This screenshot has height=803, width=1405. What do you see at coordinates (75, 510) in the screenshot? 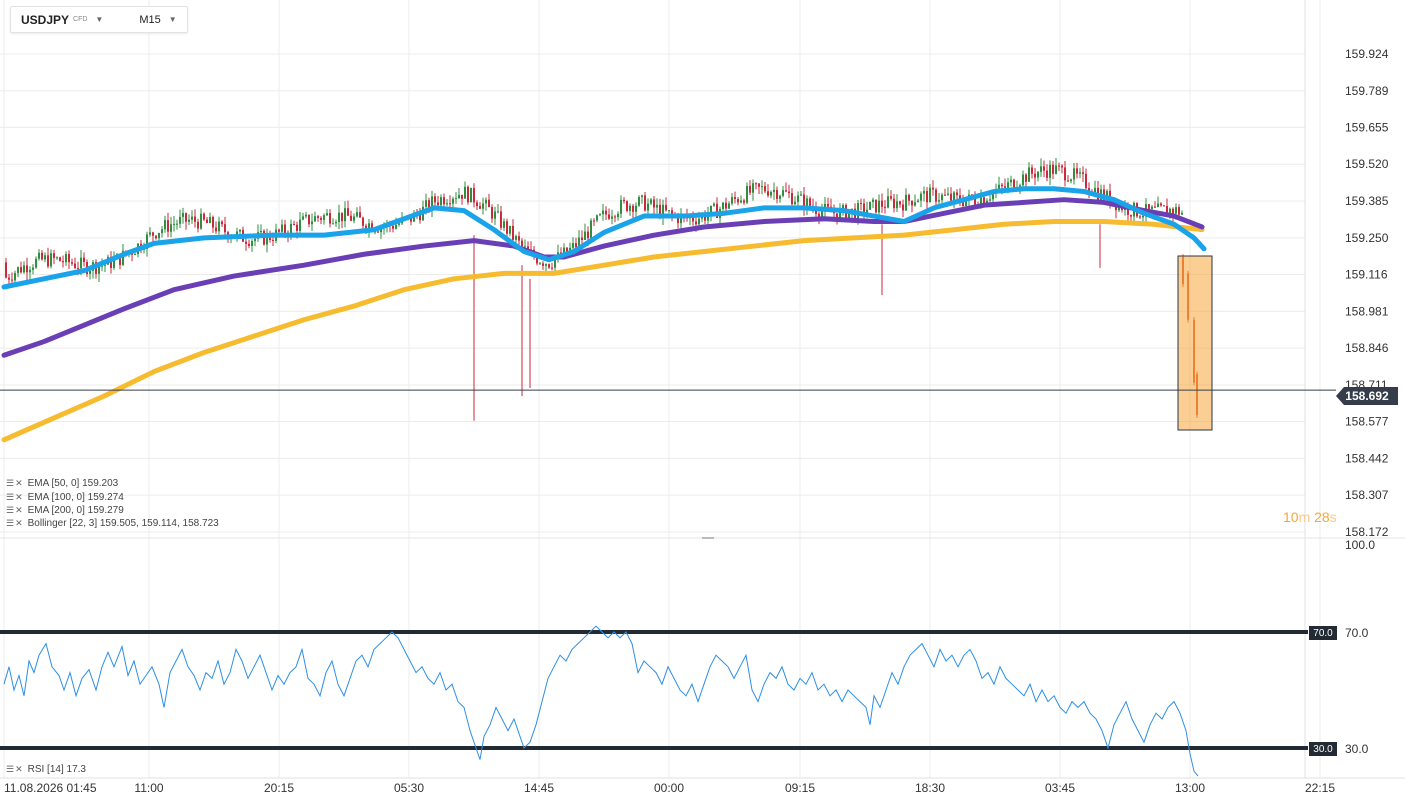
I see `legend-ema200-text: EMA [200, 0] 159.279` at bounding box center [75, 510].